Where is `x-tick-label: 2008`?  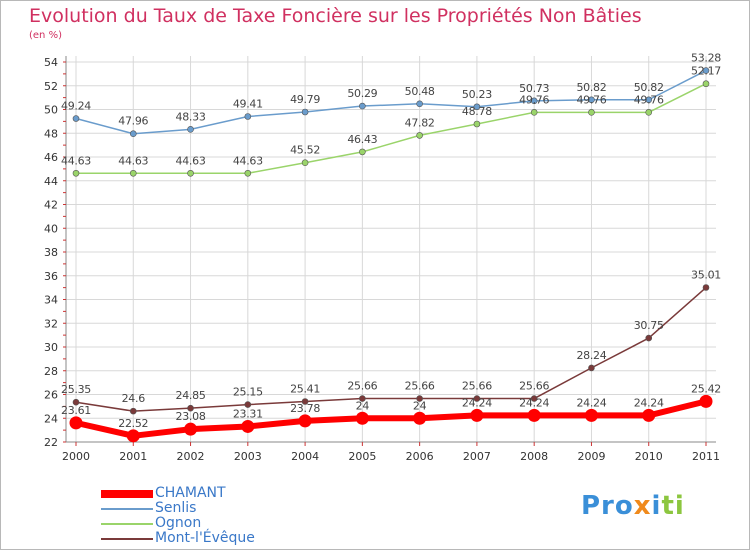 x-tick-label: 2008 is located at coordinates (534, 456).